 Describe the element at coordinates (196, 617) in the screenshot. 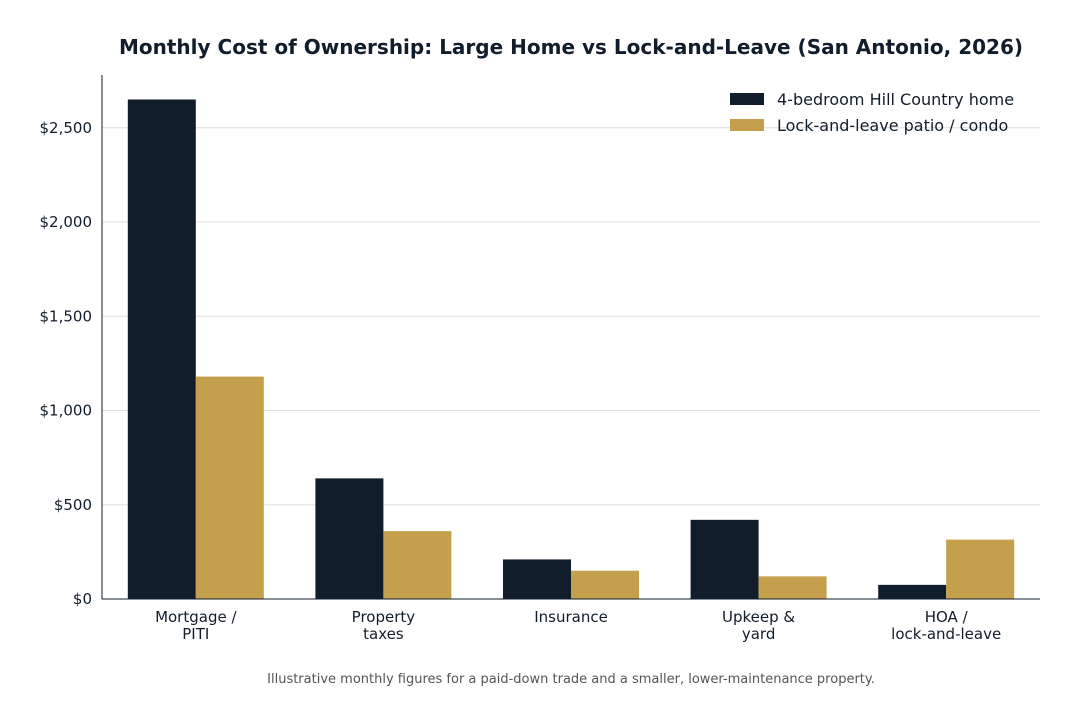

I see `x-tick-label: Mortgage /` at that location.